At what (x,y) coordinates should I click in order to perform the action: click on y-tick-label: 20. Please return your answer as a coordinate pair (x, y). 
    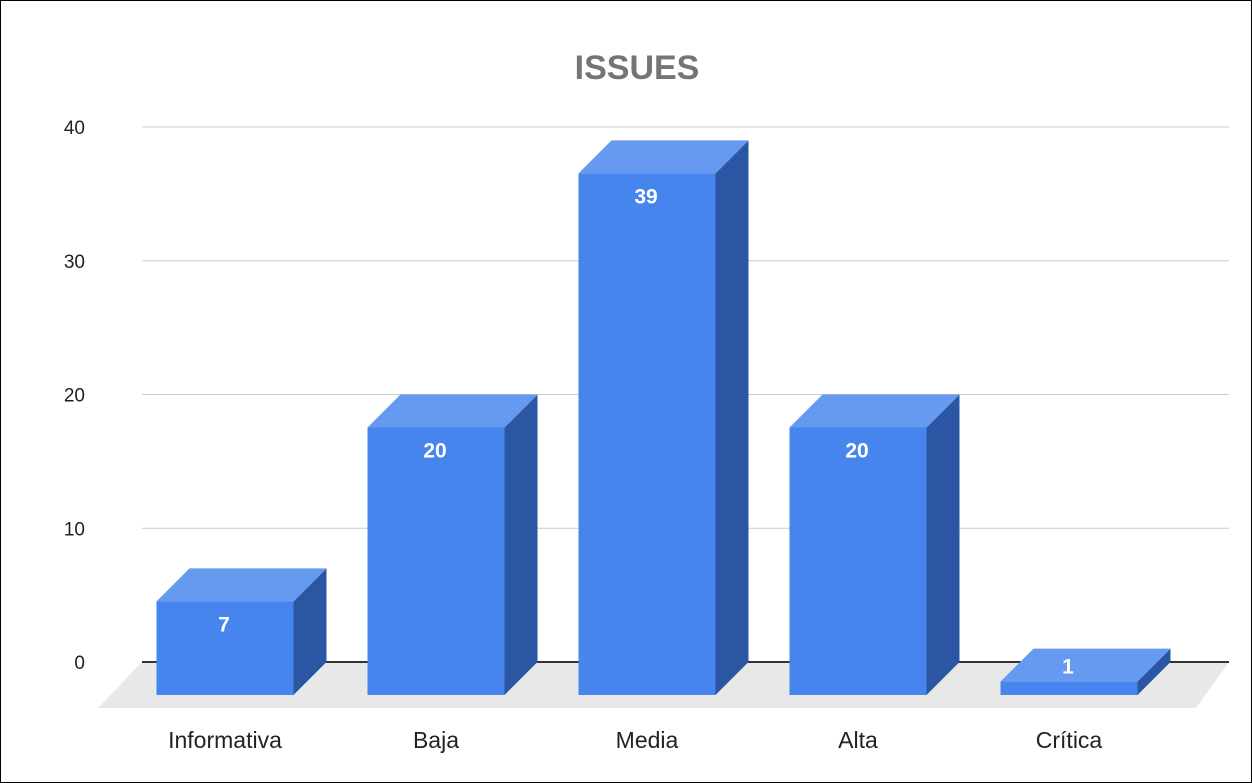
    Looking at the image, I should click on (74, 396).